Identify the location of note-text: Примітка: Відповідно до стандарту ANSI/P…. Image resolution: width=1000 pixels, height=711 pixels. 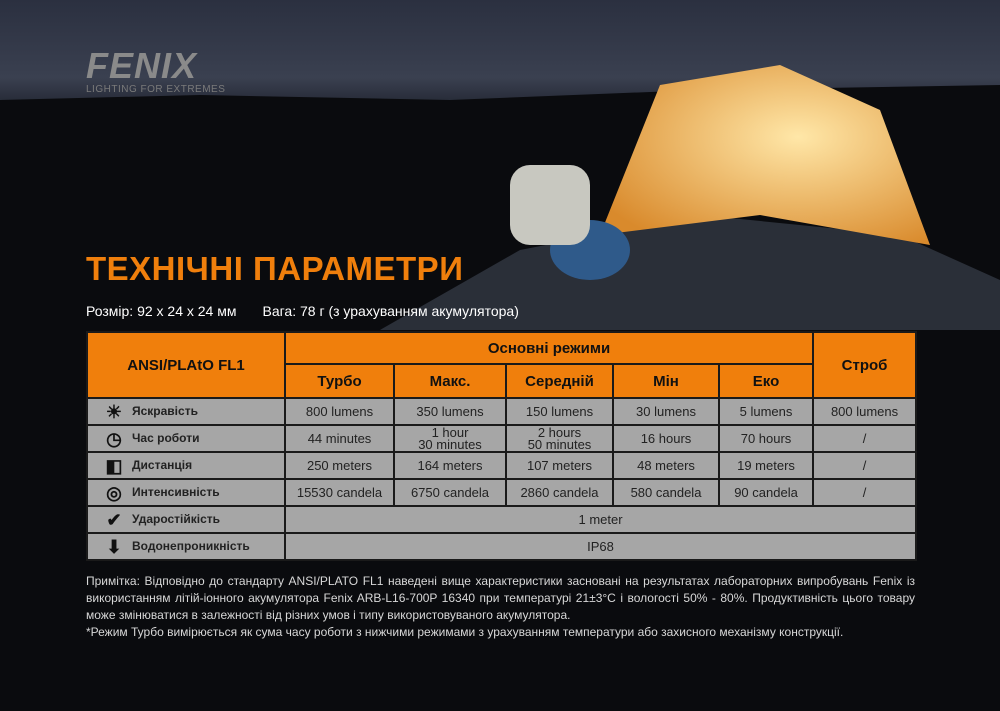
(500, 598).